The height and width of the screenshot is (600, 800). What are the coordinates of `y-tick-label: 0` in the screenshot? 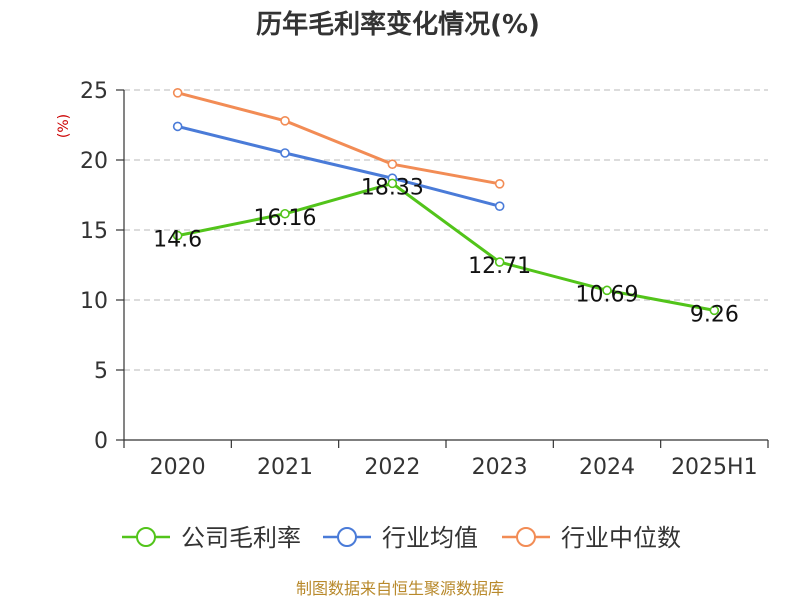 It's located at (101, 441).